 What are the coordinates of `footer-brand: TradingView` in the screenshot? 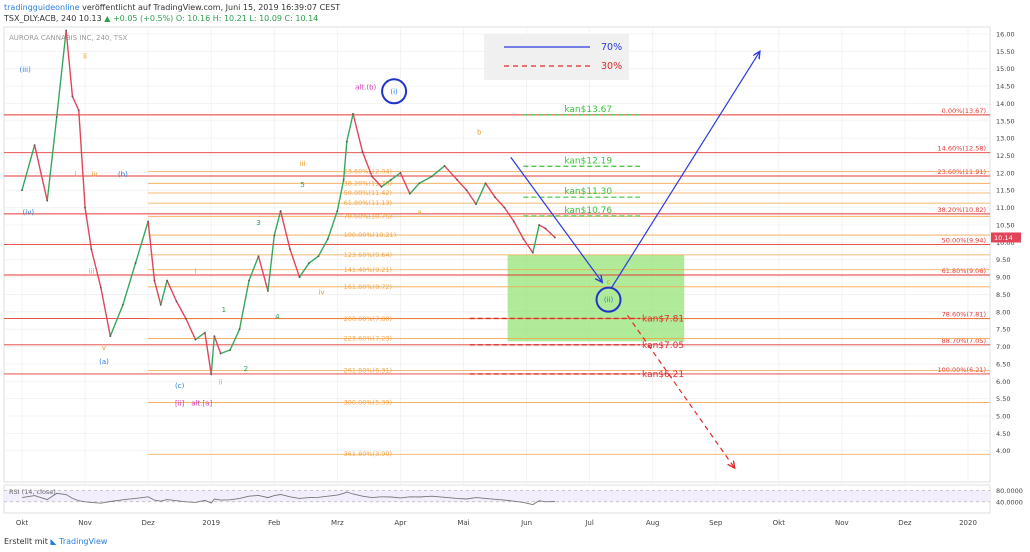 It's located at (83, 541).